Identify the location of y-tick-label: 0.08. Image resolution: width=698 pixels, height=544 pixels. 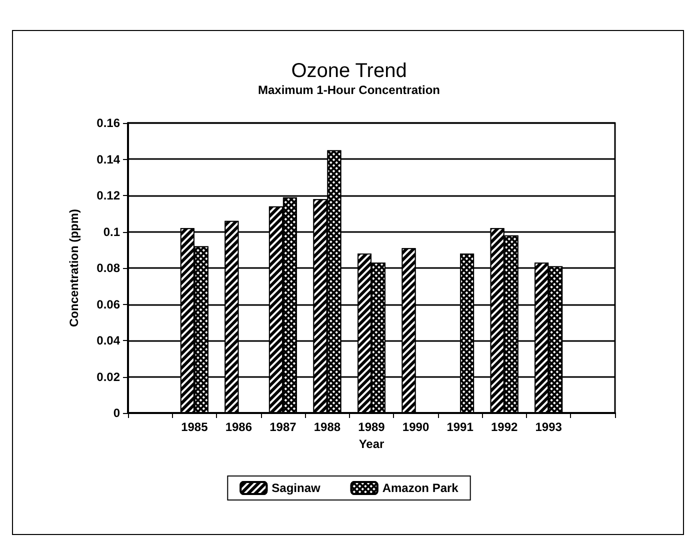
(108, 268).